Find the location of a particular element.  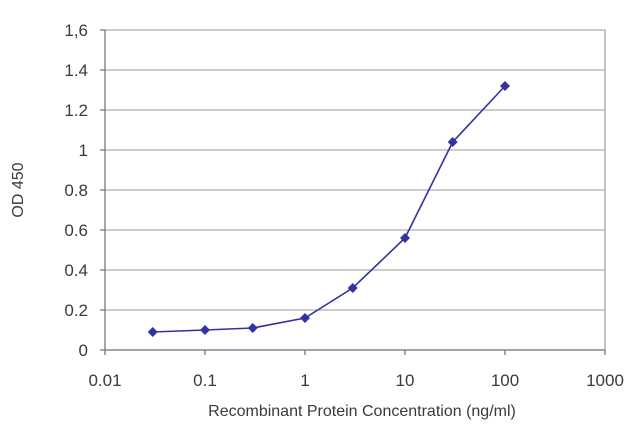

y-tick-labels: 0 0.2 0.4 0.6 0.8 1 1.2 1.4 1,6 is located at coordinates (76, 190).